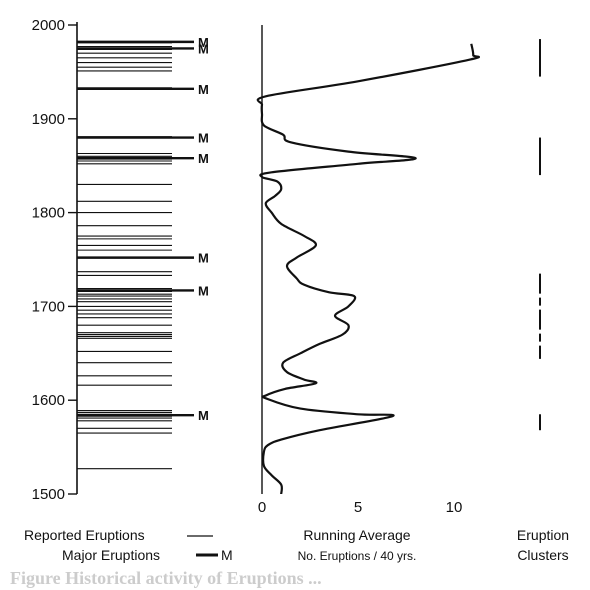 The height and width of the screenshot is (590, 590). Describe the element at coordinates (55, 260) in the screenshot. I see `year-axis: 1500 1600 1700 1800 1900 2000` at that location.